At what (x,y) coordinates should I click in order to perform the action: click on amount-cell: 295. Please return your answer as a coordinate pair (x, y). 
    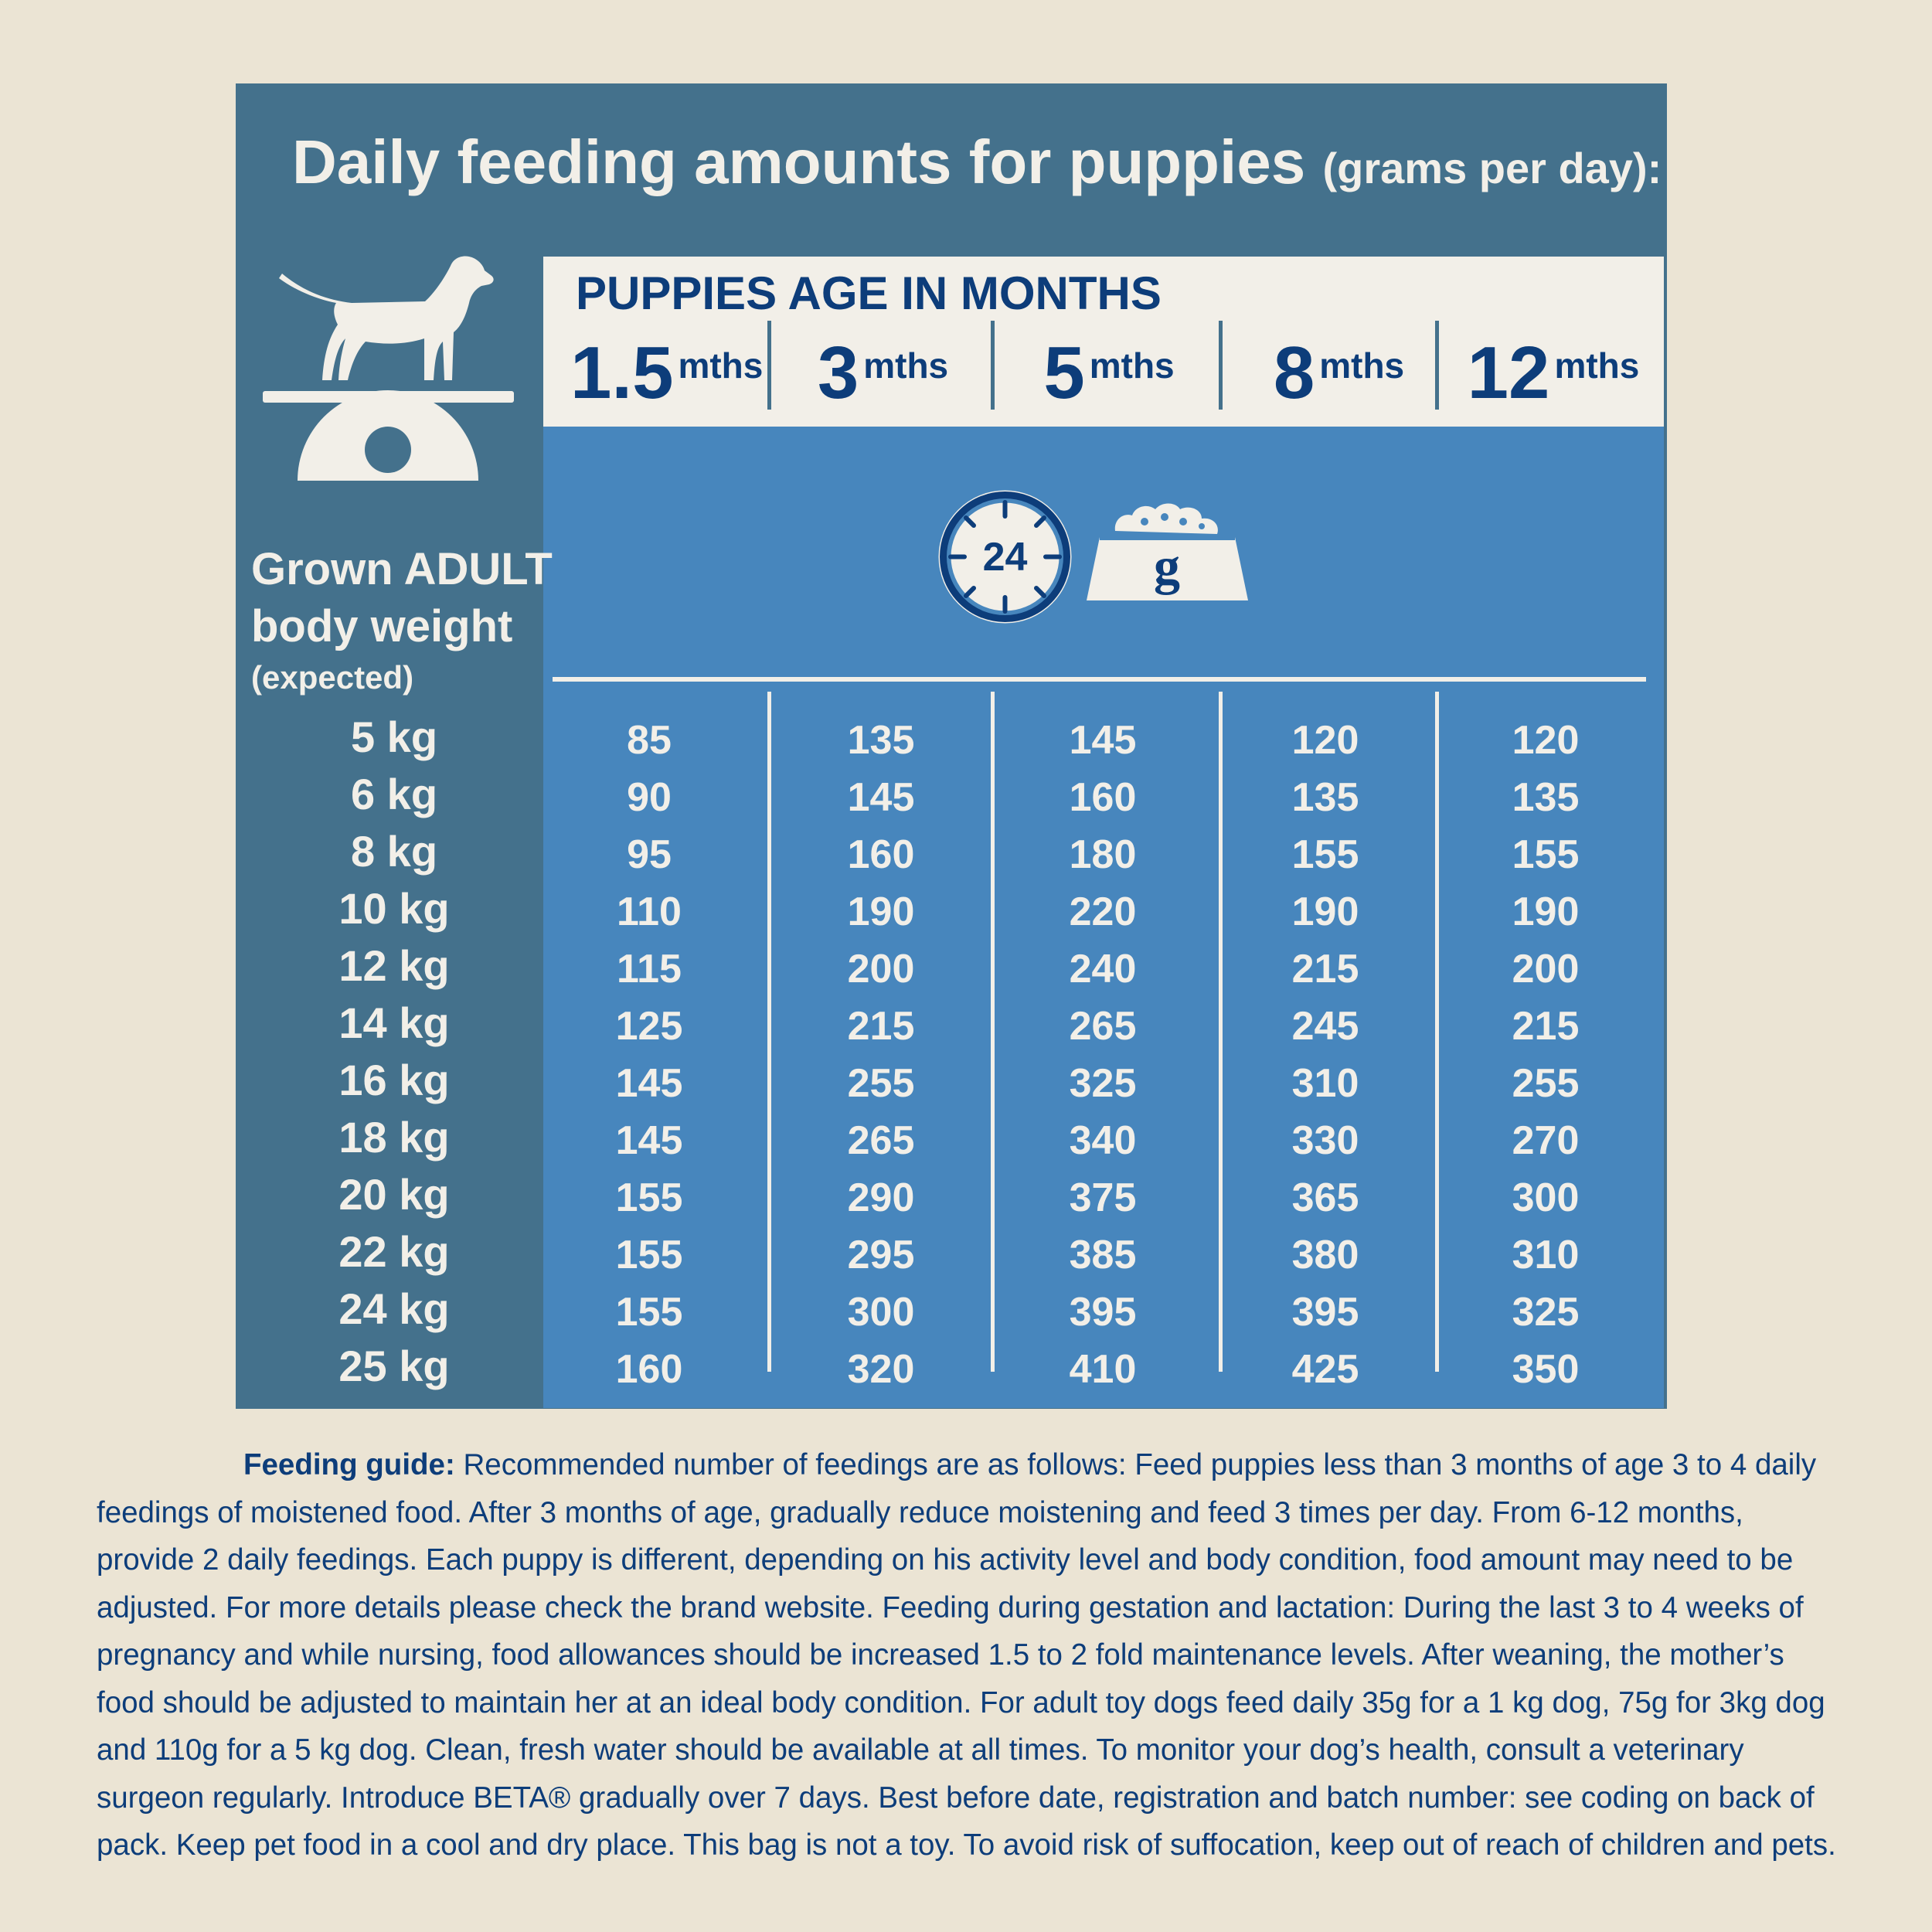
    Looking at the image, I should click on (881, 1255).